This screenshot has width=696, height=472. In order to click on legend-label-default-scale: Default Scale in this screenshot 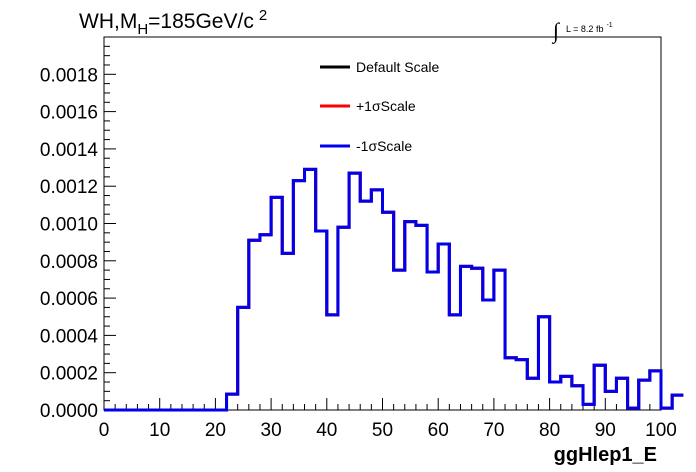, I will do `click(397, 67)`.